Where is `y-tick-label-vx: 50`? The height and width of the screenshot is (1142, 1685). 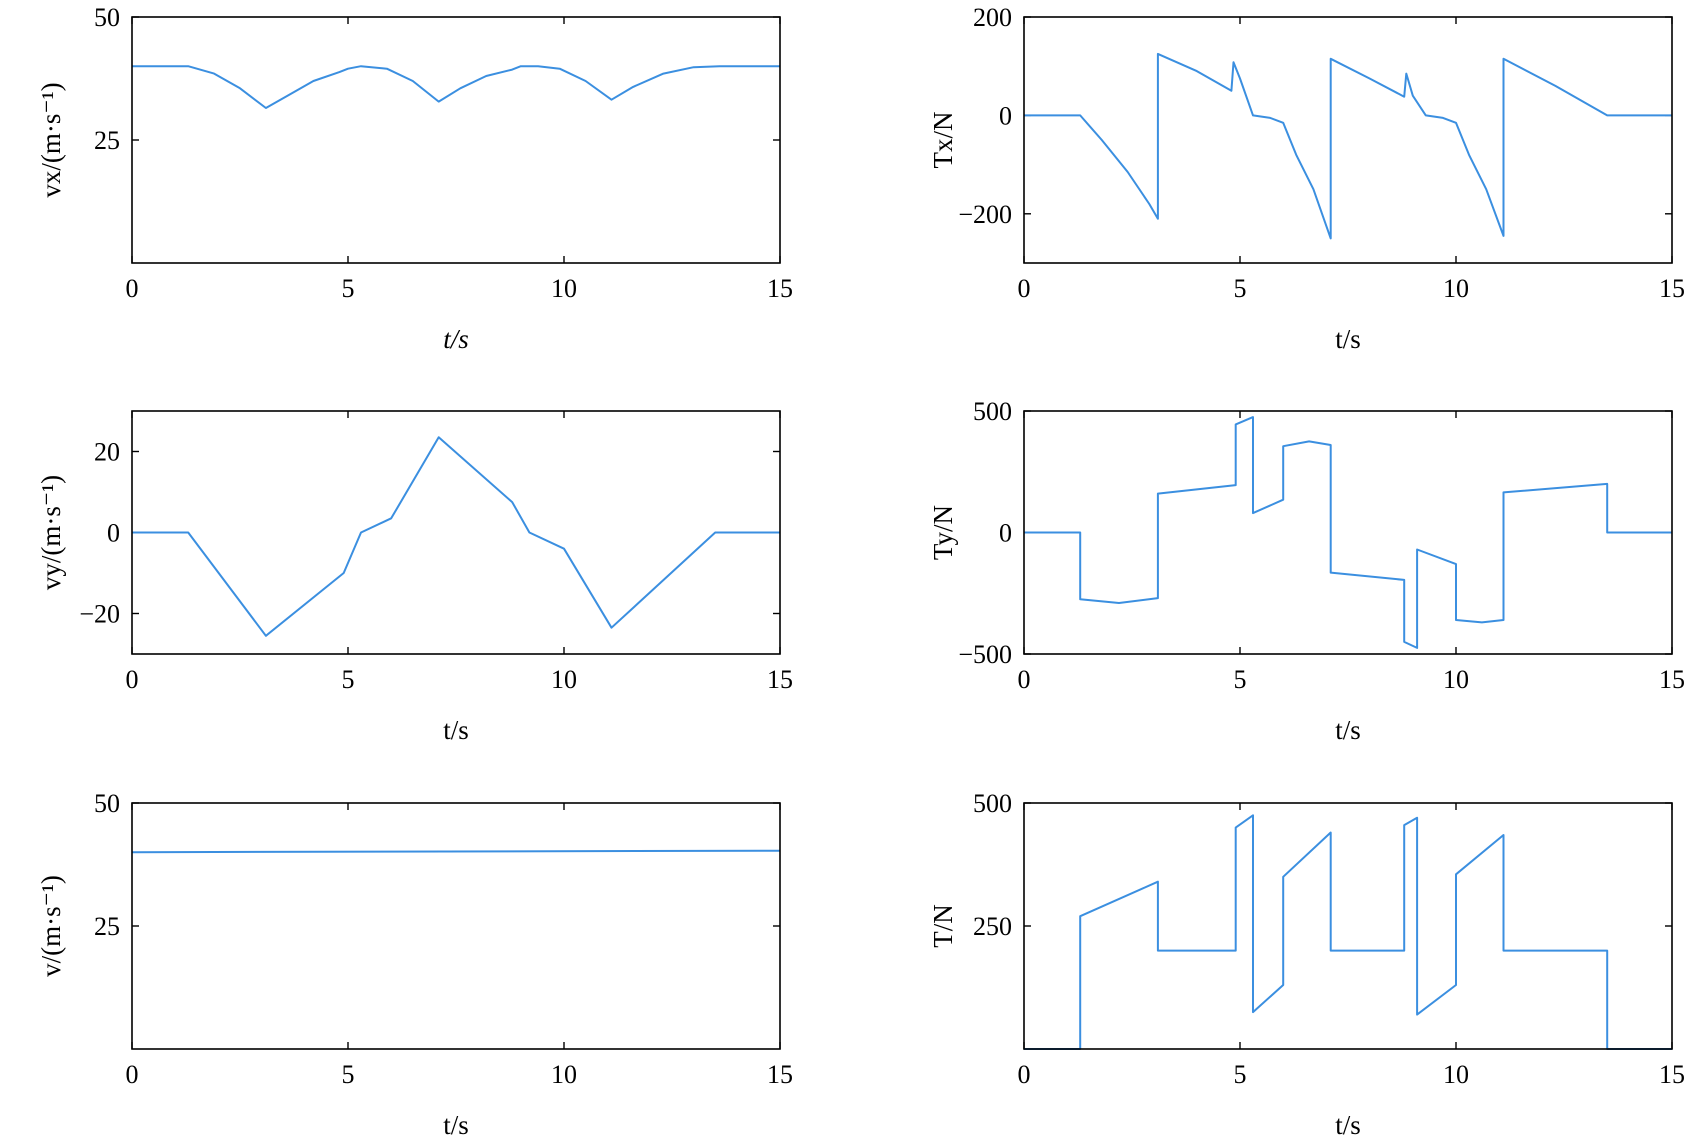
y-tick-label-vx: 50 is located at coordinates (107, 17).